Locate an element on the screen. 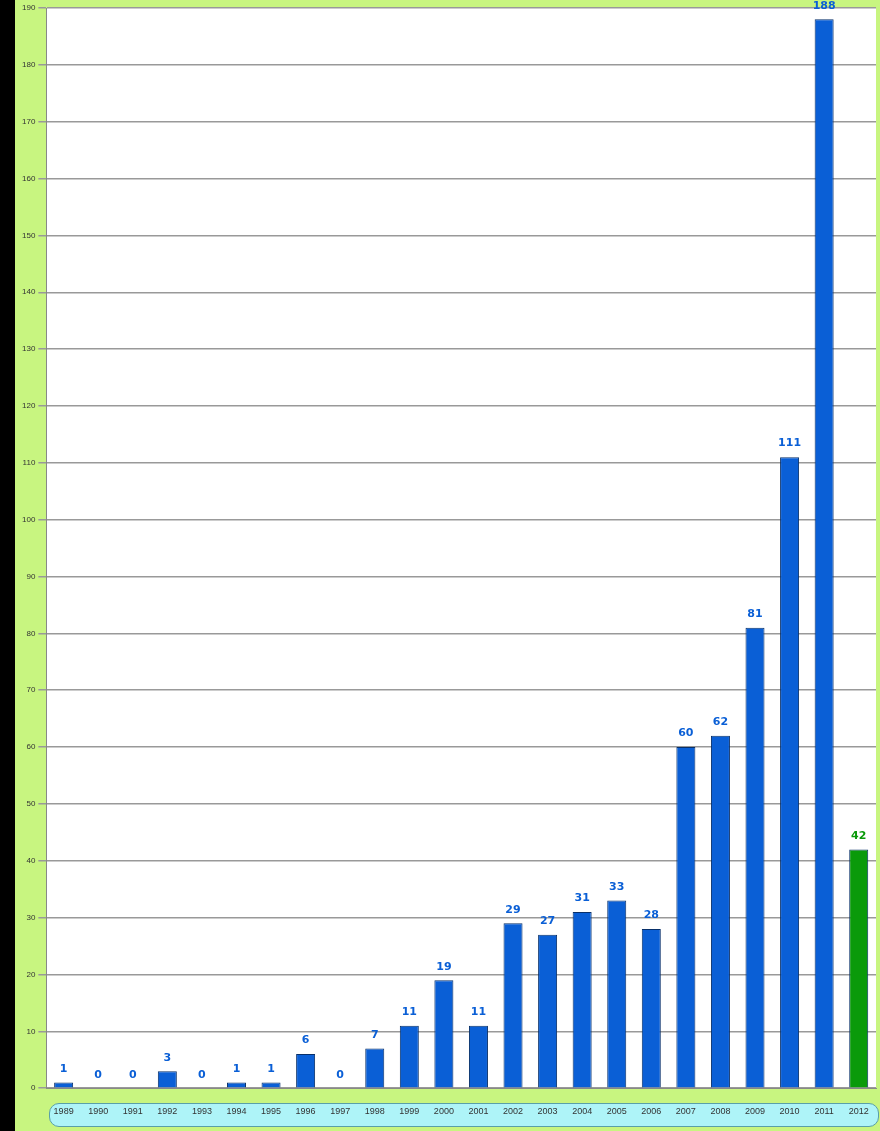  y-tick-label: 190 is located at coordinates (28, 8).